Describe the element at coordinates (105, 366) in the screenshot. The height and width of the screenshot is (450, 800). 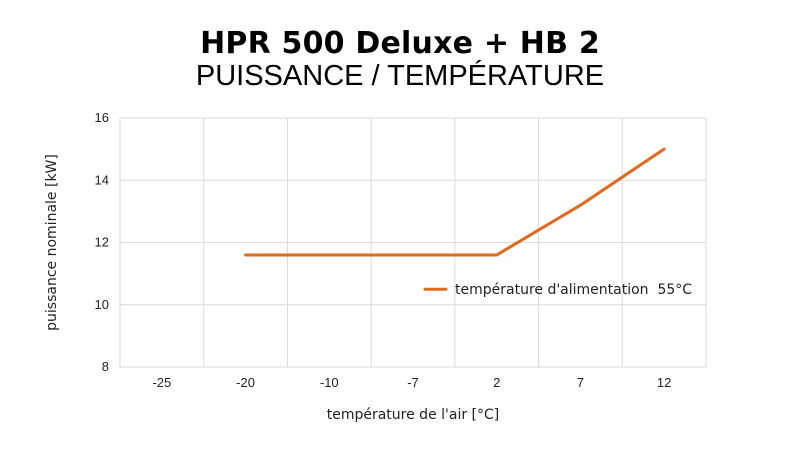
I see `y-tick-label: 8` at that location.